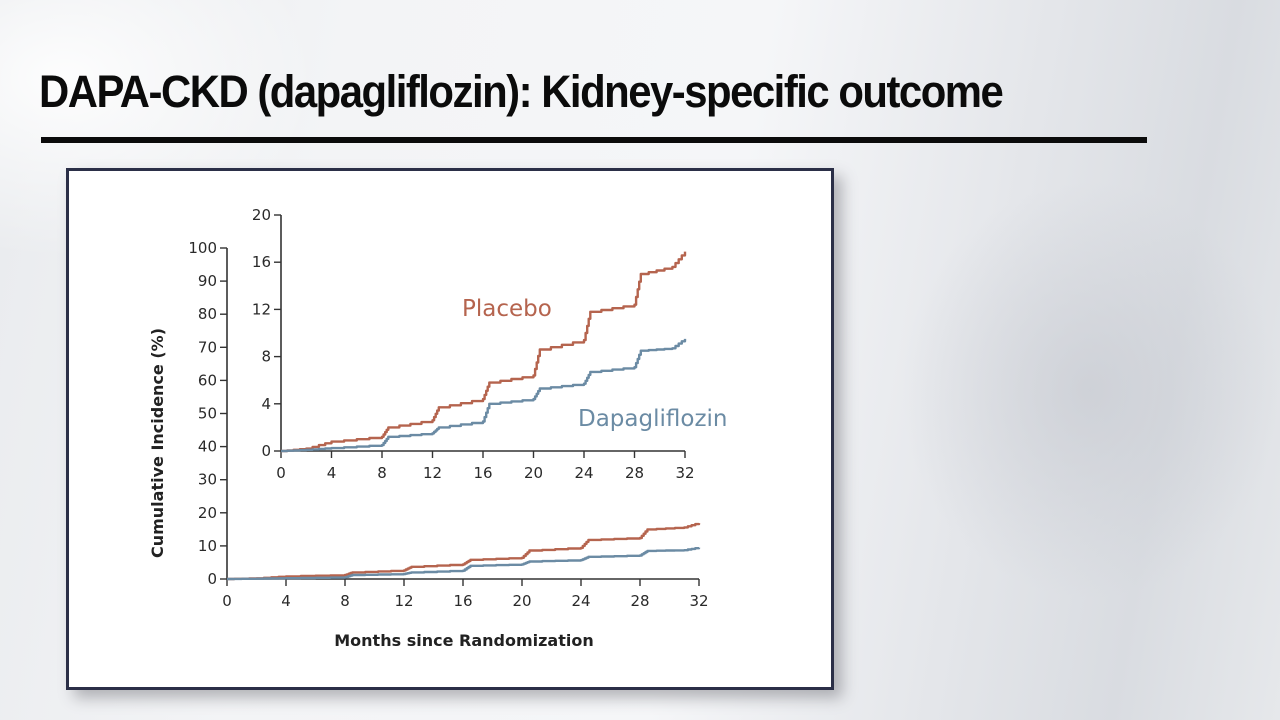  I want to click on dapagliflozin-label: Dapagliflozin, so click(652, 419).